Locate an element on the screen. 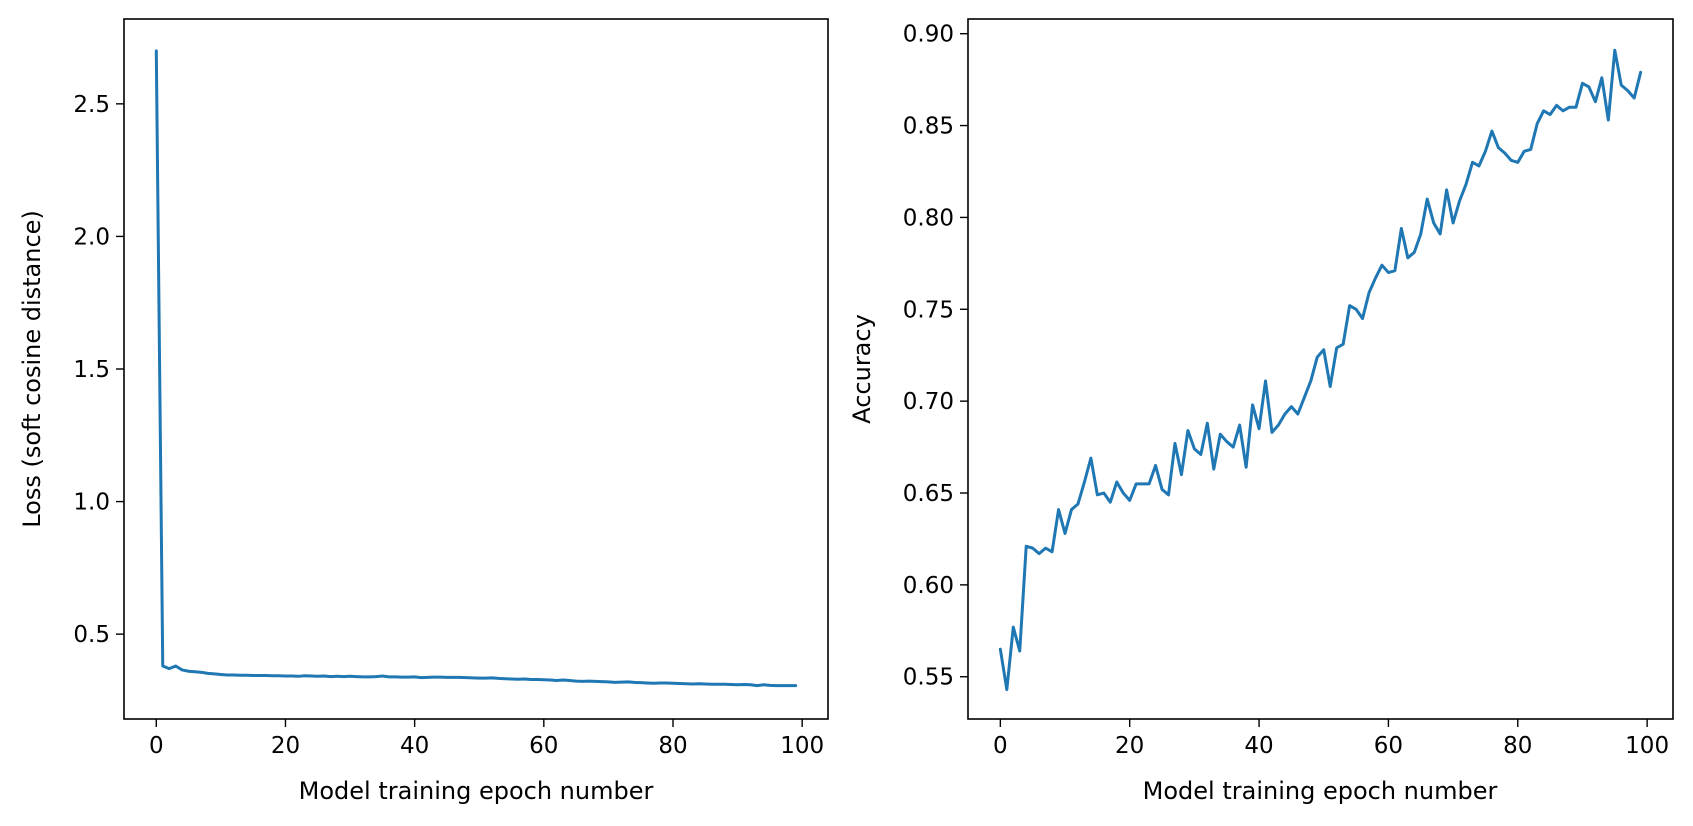 Image resolution: width=1693 pixels, height=826 pixels. loss-y-ticks: 0.5 1.0 1.5 2.0 2.5 is located at coordinates (98, 370).